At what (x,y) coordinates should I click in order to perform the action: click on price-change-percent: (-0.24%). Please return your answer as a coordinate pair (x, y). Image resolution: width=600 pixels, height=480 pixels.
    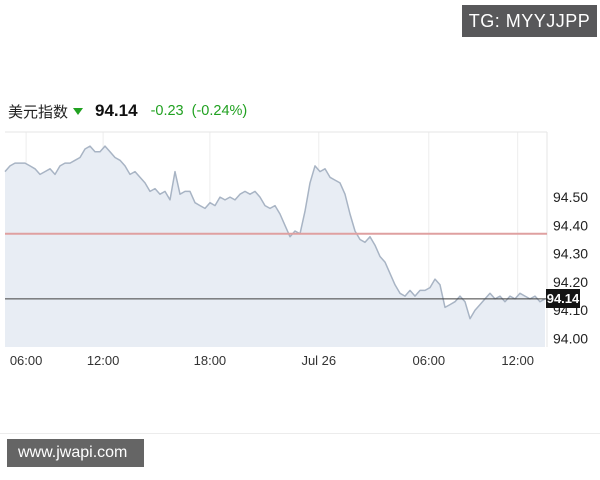
    Looking at the image, I should click on (219, 111).